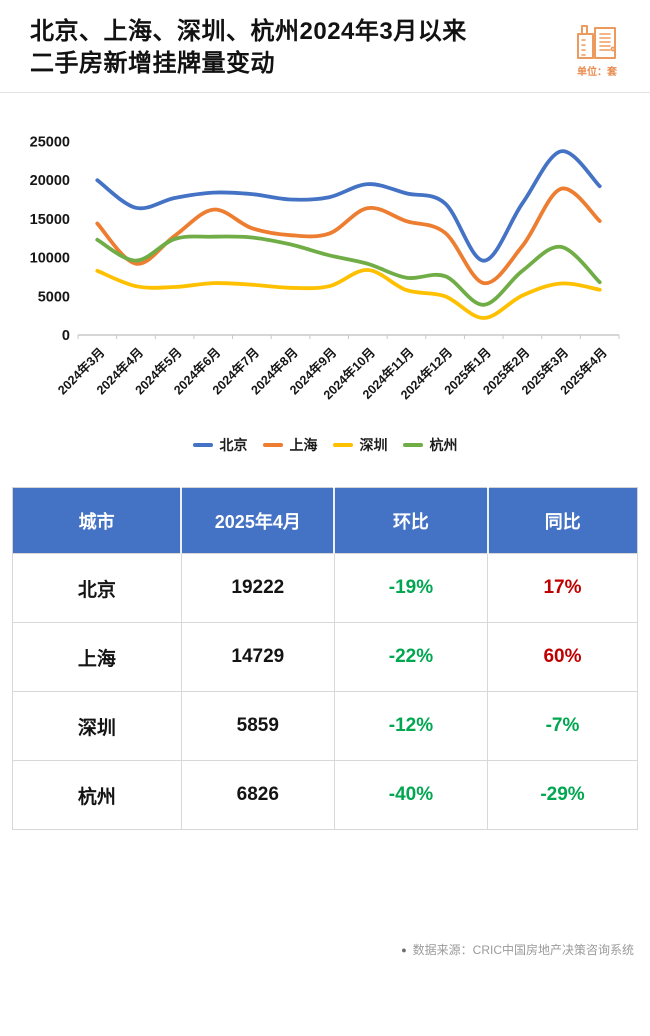 Image resolution: width=650 pixels, height=1036 pixels. Describe the element at coordinates (325, 93) in the screenshot. I see `header-divider` at that location.